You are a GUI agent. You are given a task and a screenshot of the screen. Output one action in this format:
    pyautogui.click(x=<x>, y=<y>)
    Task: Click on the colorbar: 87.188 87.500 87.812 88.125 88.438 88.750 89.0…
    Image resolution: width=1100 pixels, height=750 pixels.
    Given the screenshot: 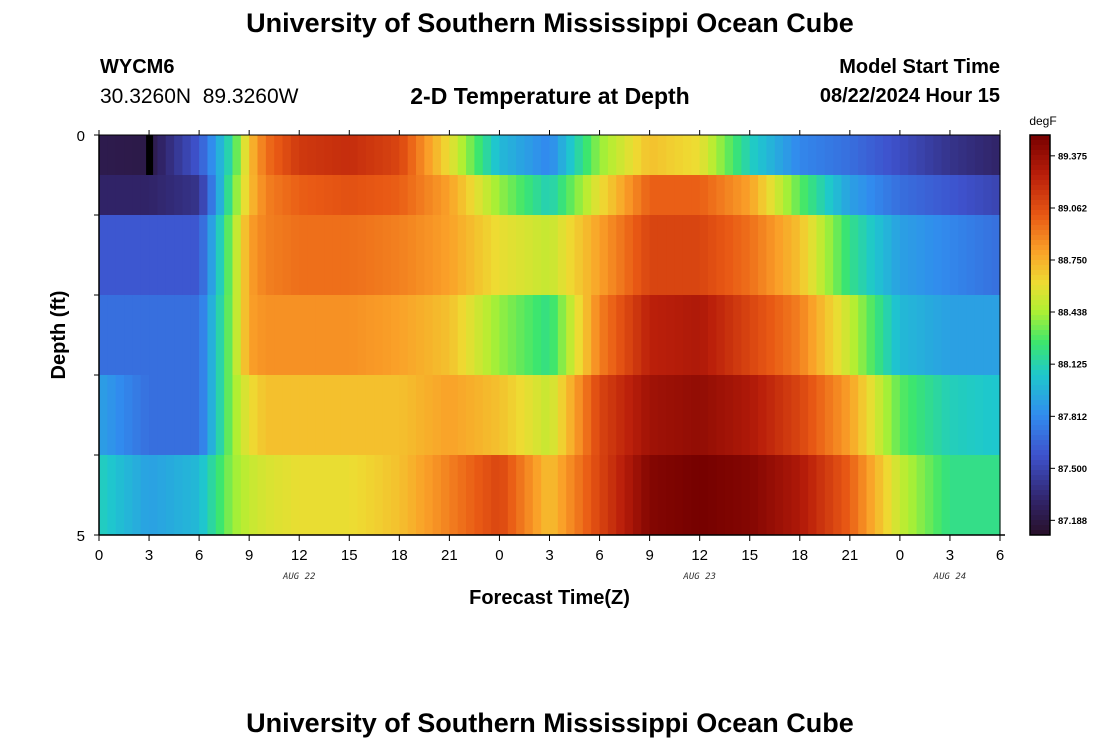 What is the action you would take?
    pyautogui.click(x=1058, y=335)
    